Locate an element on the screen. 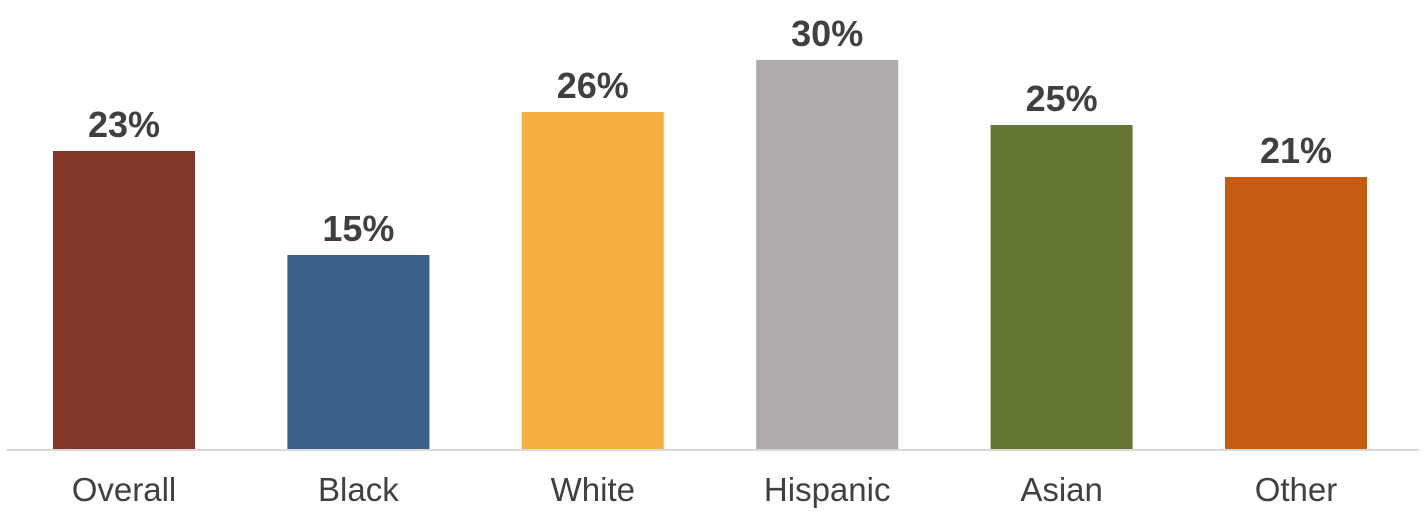  category-label-asian: Asian is located at coordinates (1061, 489).